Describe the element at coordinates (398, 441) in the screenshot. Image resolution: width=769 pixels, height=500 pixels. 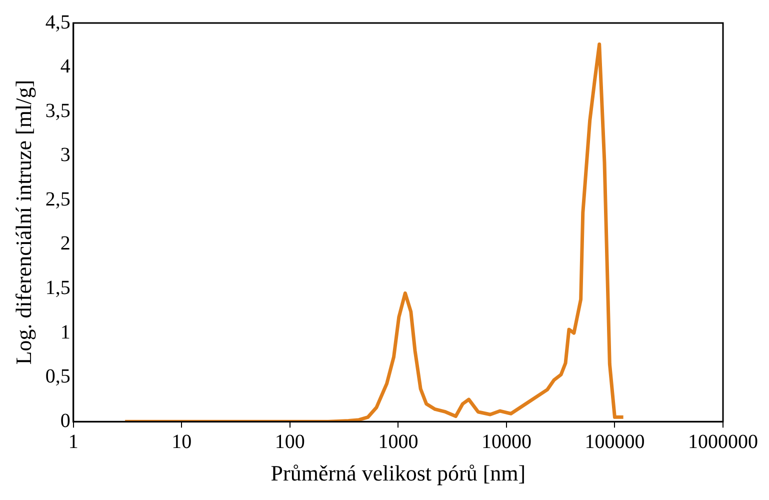
I see `x-tick-label: 1000` at that location.